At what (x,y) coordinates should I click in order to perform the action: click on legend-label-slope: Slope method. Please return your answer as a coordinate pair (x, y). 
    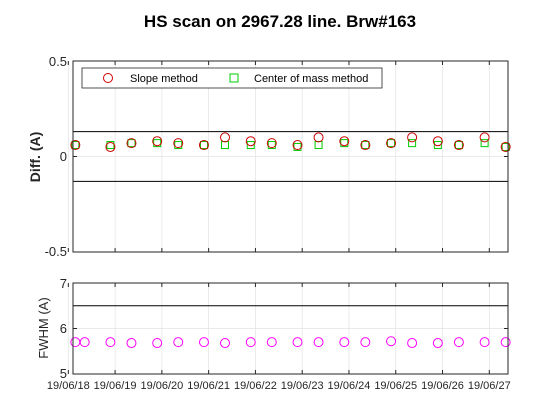
    Looking at the image, I should click on (164, 79).